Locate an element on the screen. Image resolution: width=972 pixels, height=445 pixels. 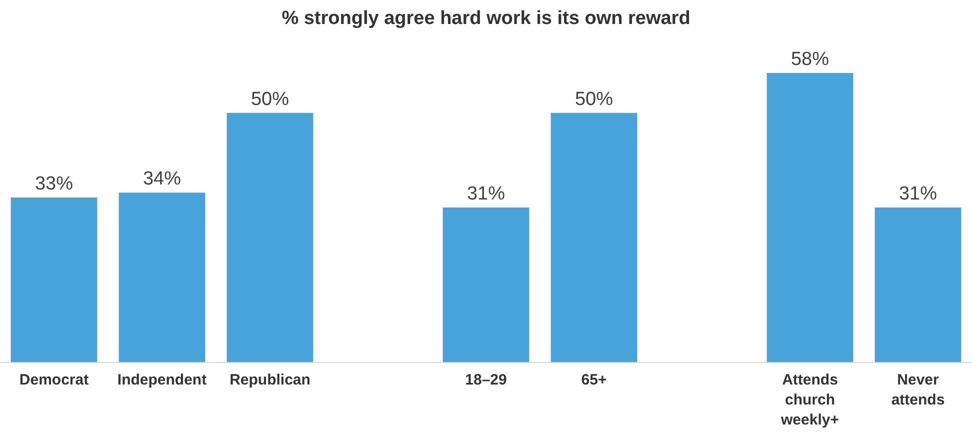
x-tick-label: Independent is located at coordinates (162, 380).